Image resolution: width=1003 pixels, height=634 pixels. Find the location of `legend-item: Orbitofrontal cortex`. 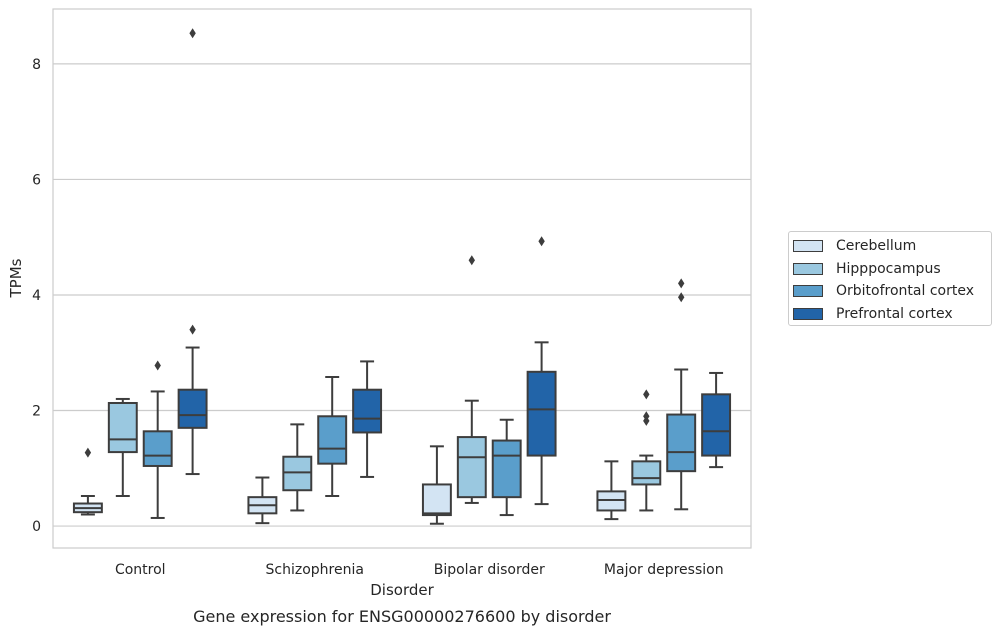

legend-item: Orbitofrontal cortex is located at coordinates (890, 291).